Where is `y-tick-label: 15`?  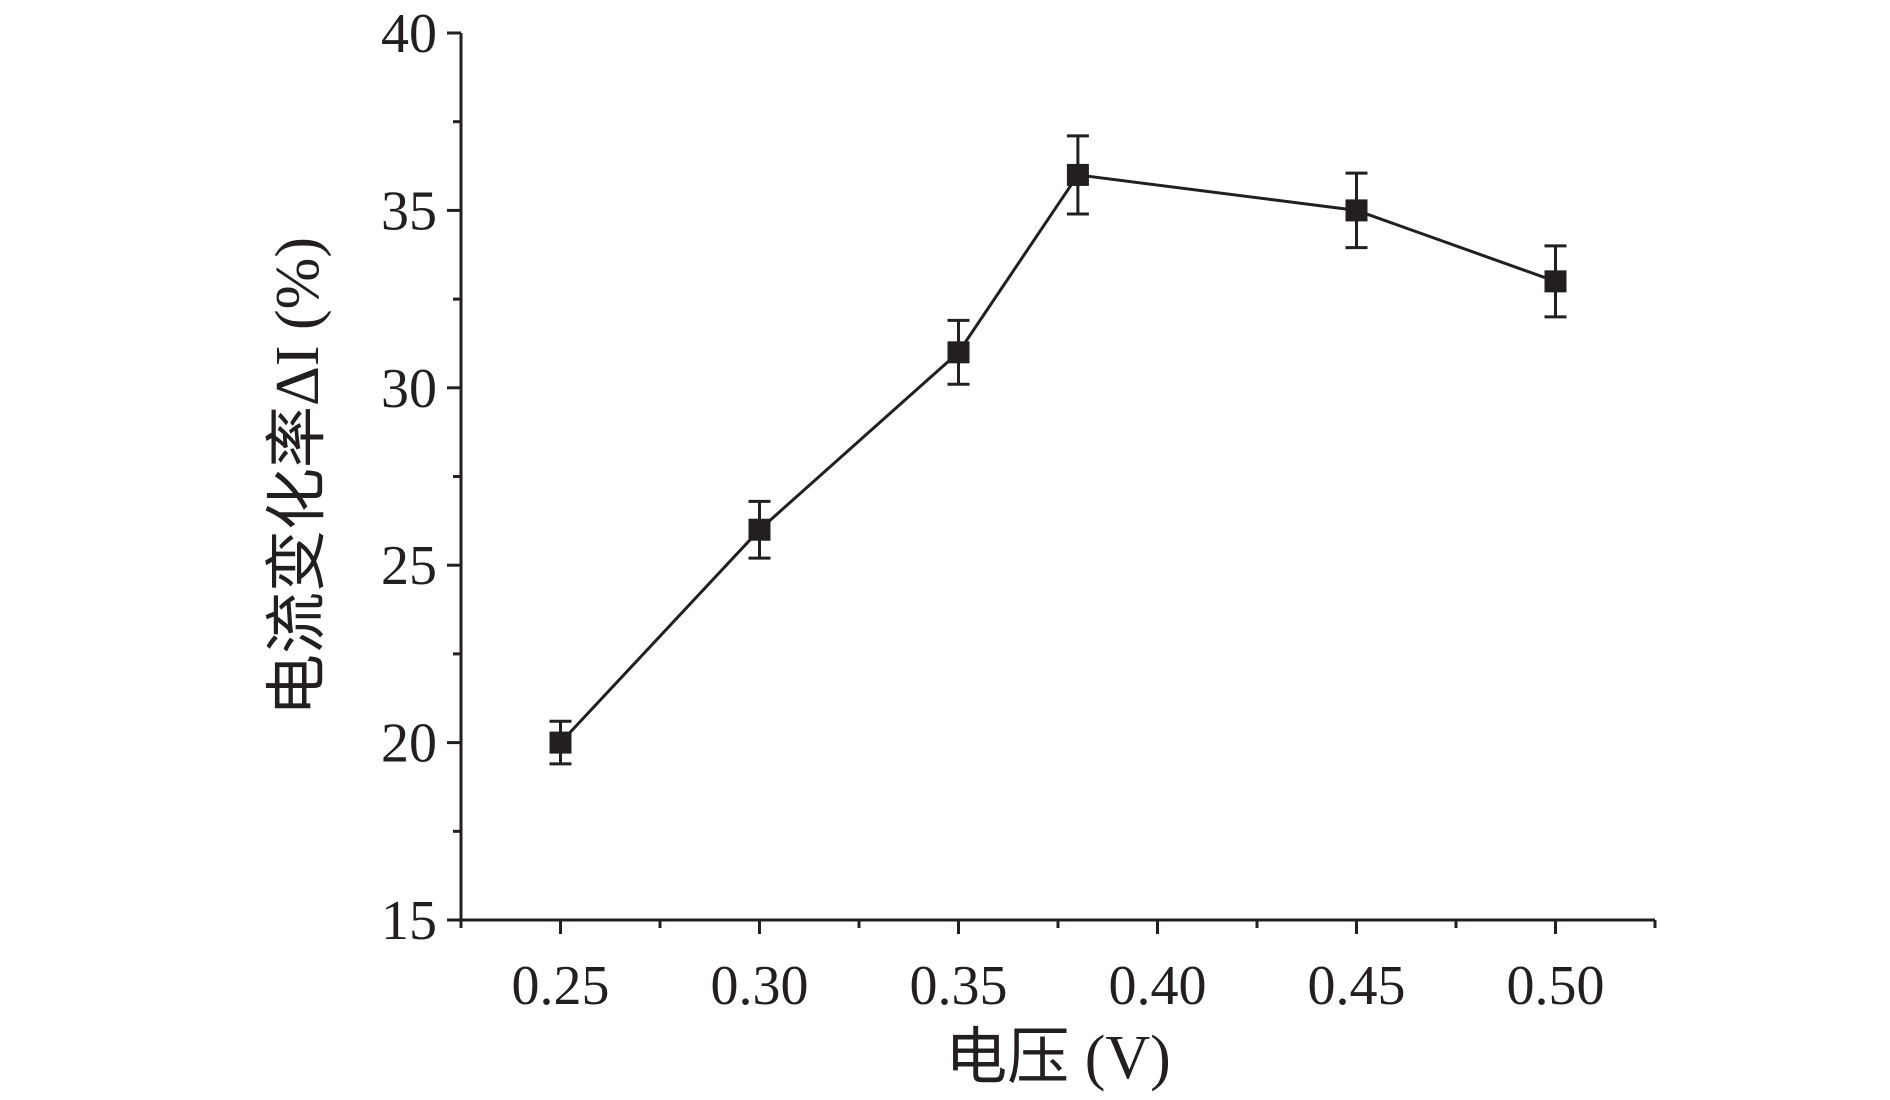 y-tick-label: 15 is located at coordinates (409, 921).